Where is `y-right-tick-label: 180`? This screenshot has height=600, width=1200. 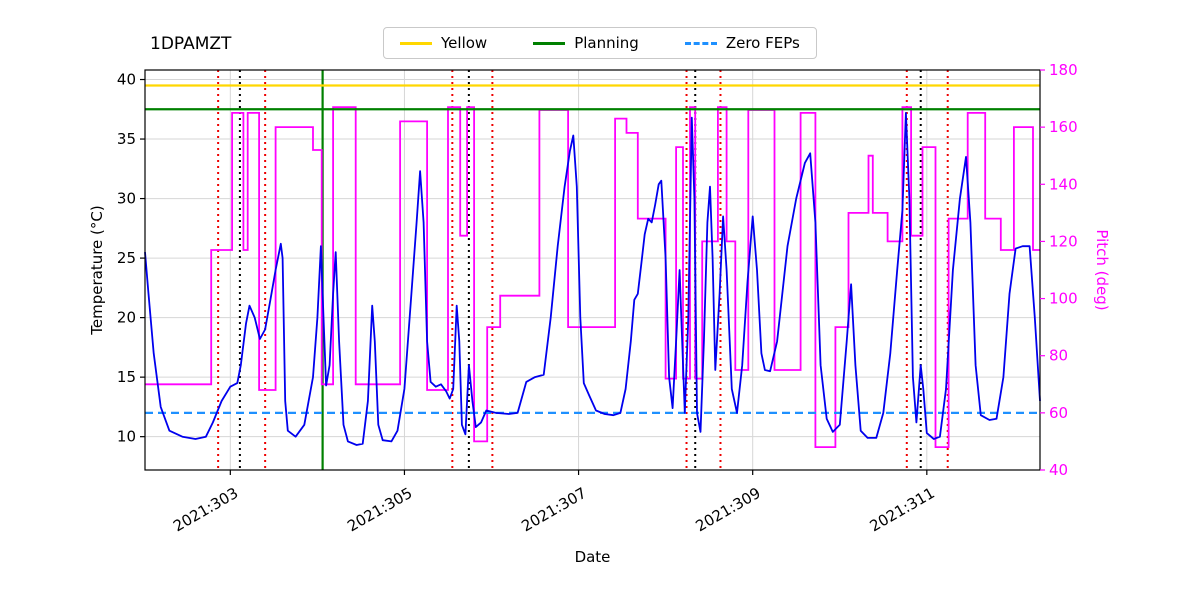
y-right-tick-label: 180 is located at coordinates (1063, 70).